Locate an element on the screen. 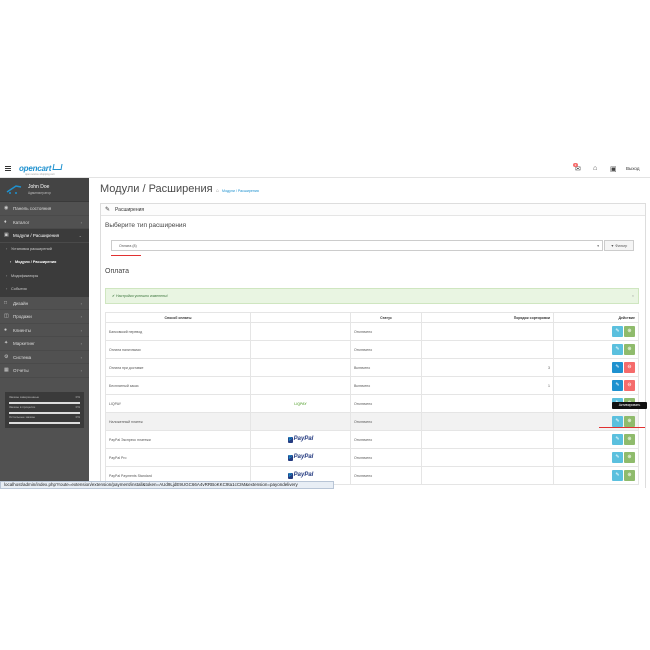  sidebar-item-sales: ◫ Продажи › is located at coordinates (44, 317).